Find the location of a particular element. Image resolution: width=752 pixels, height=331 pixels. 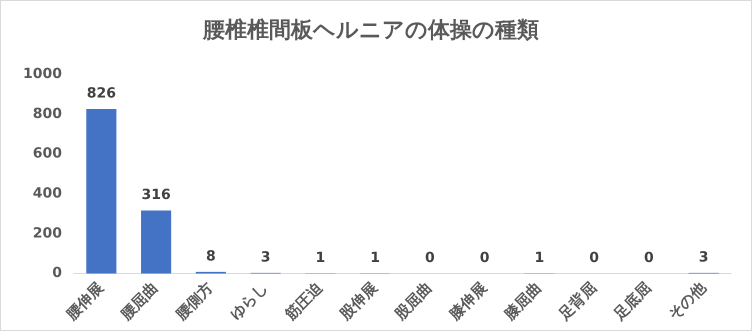

x-tick-label: 股屈曲 is located at coordinates (413, 301).